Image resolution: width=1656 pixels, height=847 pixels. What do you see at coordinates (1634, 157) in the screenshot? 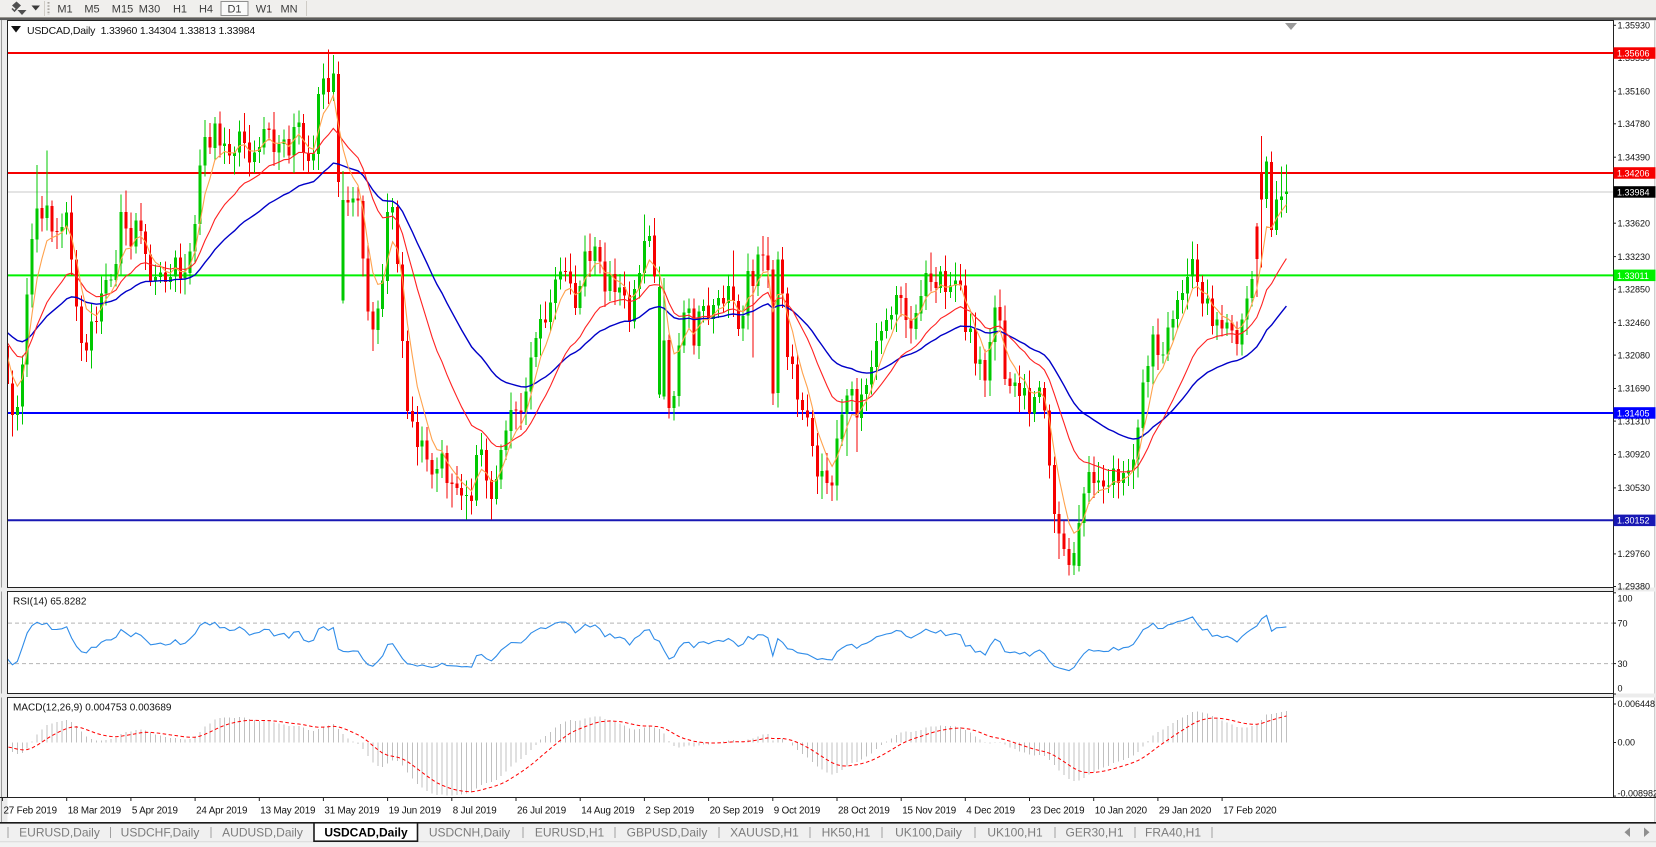
I see `svg-text: 1.34390` at bounding box center [1634, 157].